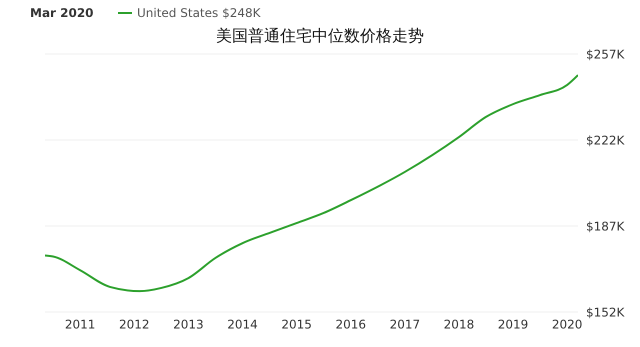  I want to click on x-tick-label: 2013, so click(188, 325).